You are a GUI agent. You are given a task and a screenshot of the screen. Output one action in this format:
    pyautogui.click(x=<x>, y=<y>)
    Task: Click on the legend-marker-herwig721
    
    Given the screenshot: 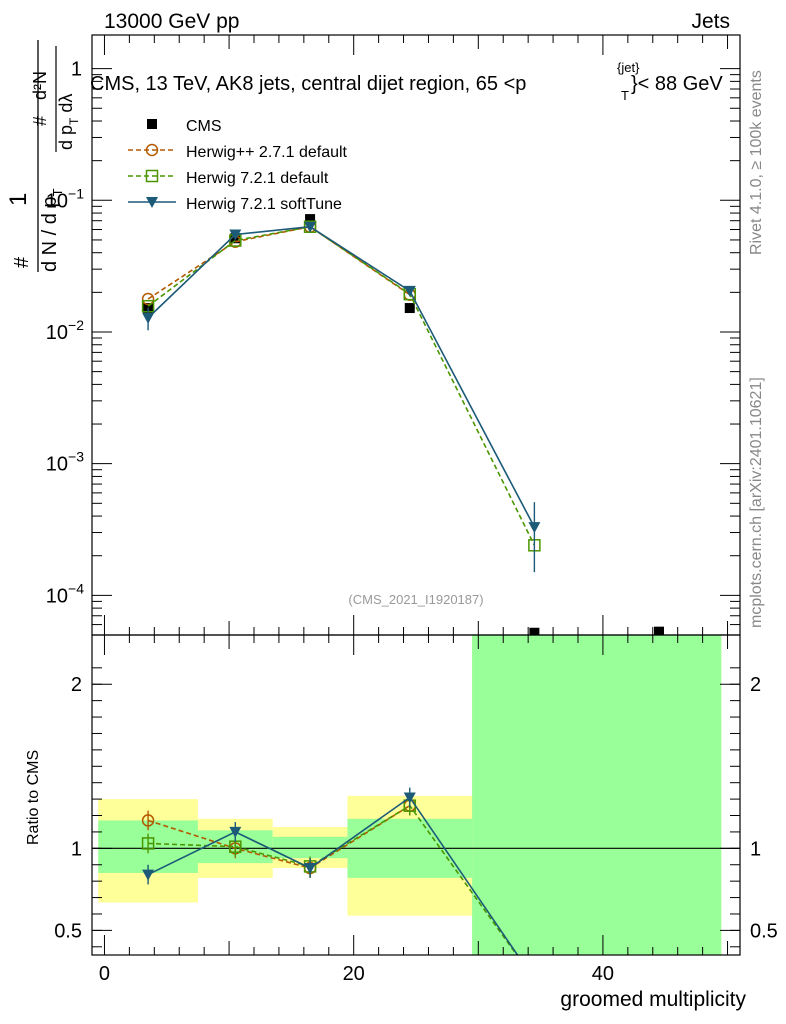 What is the action you would take?
    pyautogui.click(x=152, y=176)
    